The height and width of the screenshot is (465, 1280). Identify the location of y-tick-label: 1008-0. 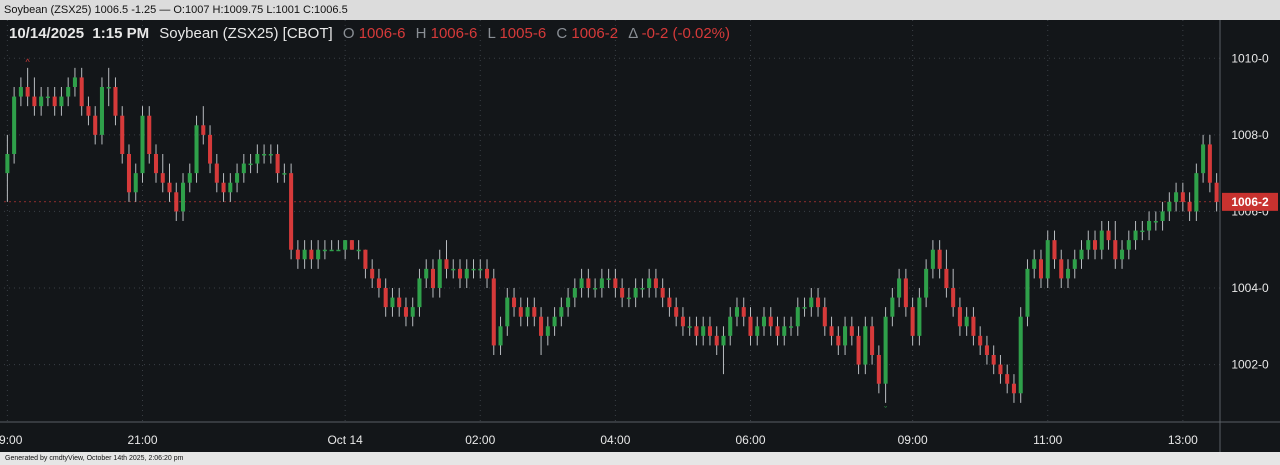
(1250, 135).